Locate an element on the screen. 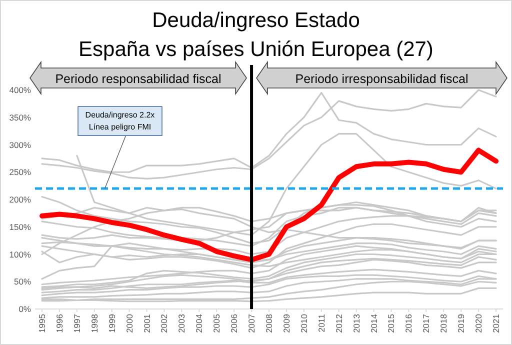 This screenshot has width=512, height=345. y-tick-label: 100% is located at coordinates (20, 254).